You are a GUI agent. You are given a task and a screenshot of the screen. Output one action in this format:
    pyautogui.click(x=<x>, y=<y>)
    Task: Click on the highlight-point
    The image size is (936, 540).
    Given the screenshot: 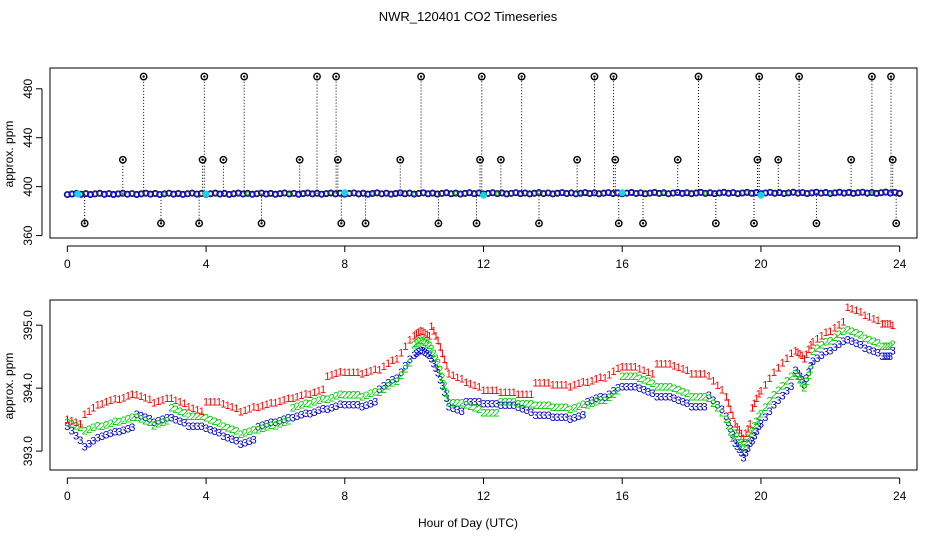 What is the action you would take?
    pyautogui.click(x=345, y=193)
    